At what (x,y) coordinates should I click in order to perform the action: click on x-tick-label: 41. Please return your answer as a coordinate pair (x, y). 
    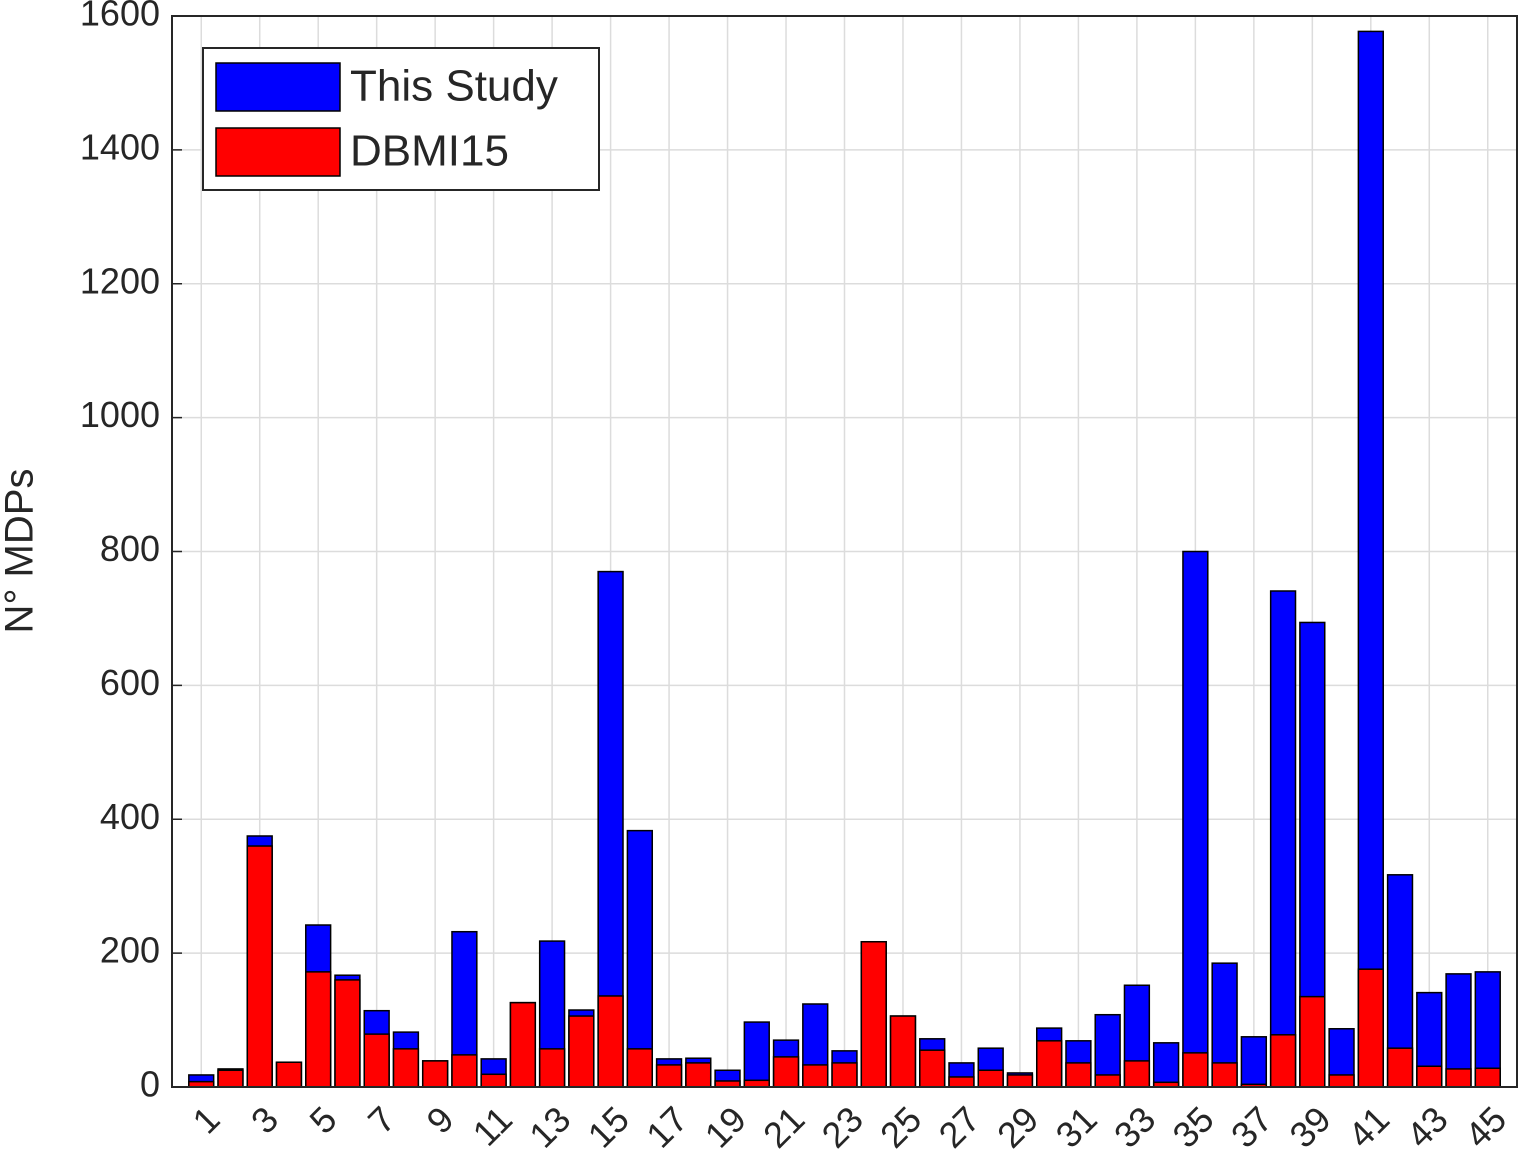
    Looking at the image, I should click on (1368, 1126).